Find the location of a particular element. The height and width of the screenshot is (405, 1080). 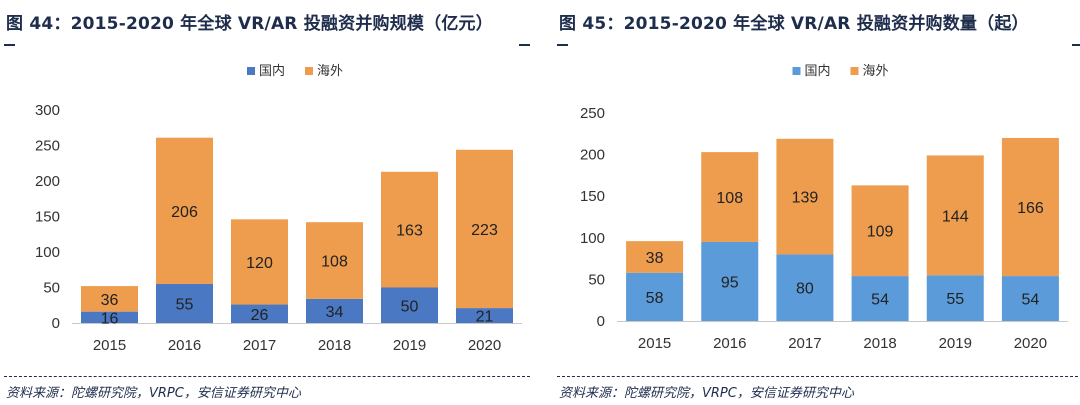

data-label: 139 is located at coordinates (805, 198).